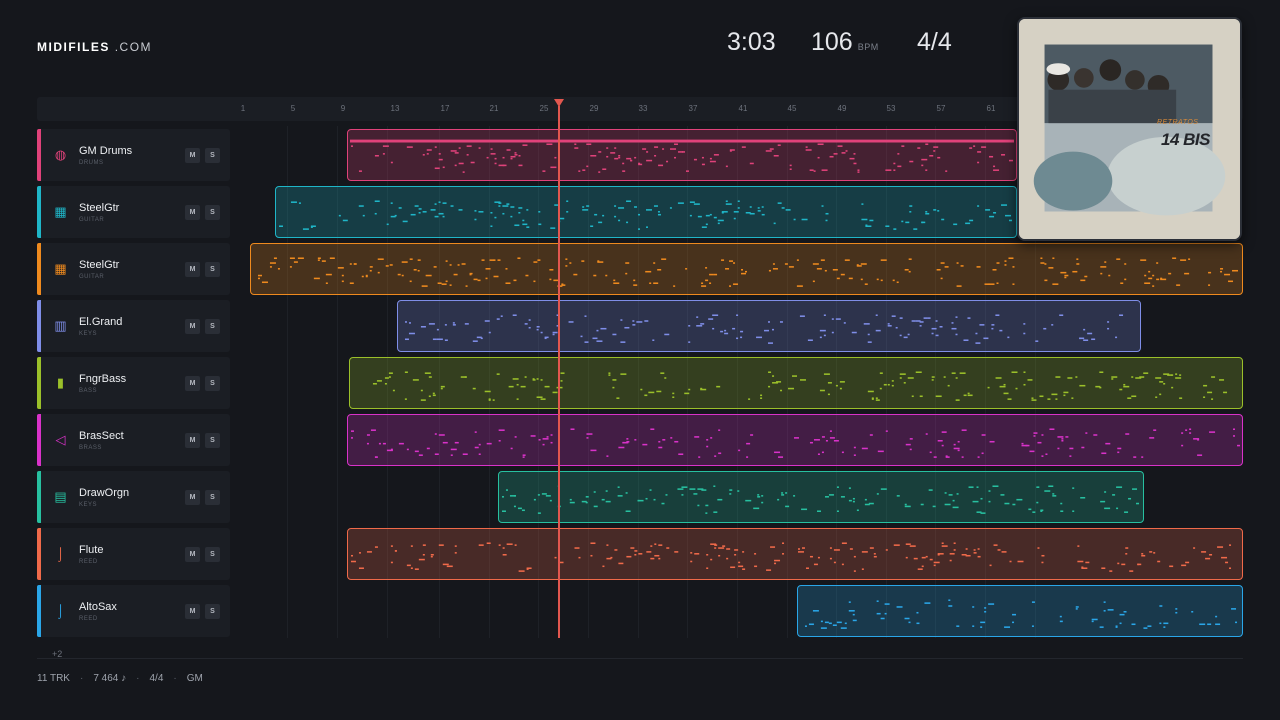  Describe the element at coordinates (494, 108) in the screenshot. I see `ruler-tick: 21` at that location.